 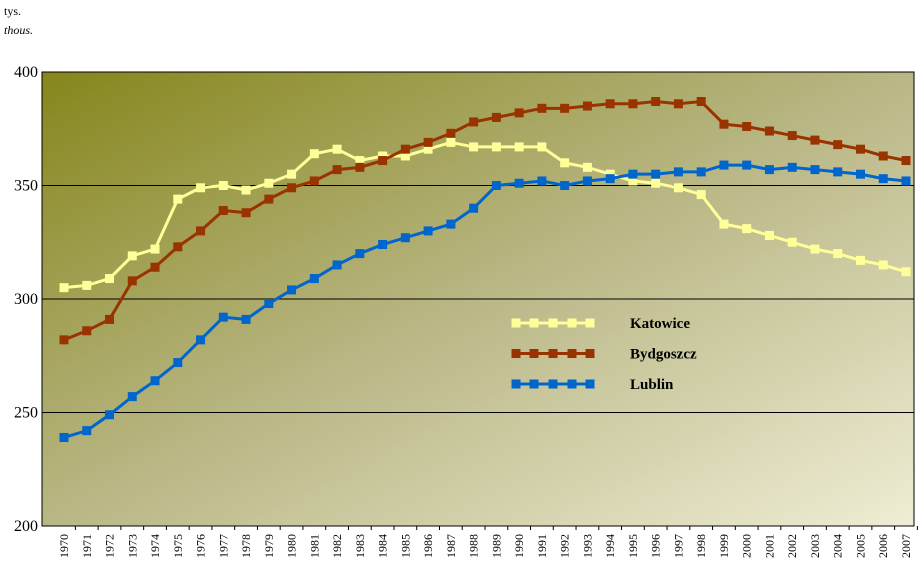 I want to click on x-tick-label: 1990, so click(x=519, y=546).